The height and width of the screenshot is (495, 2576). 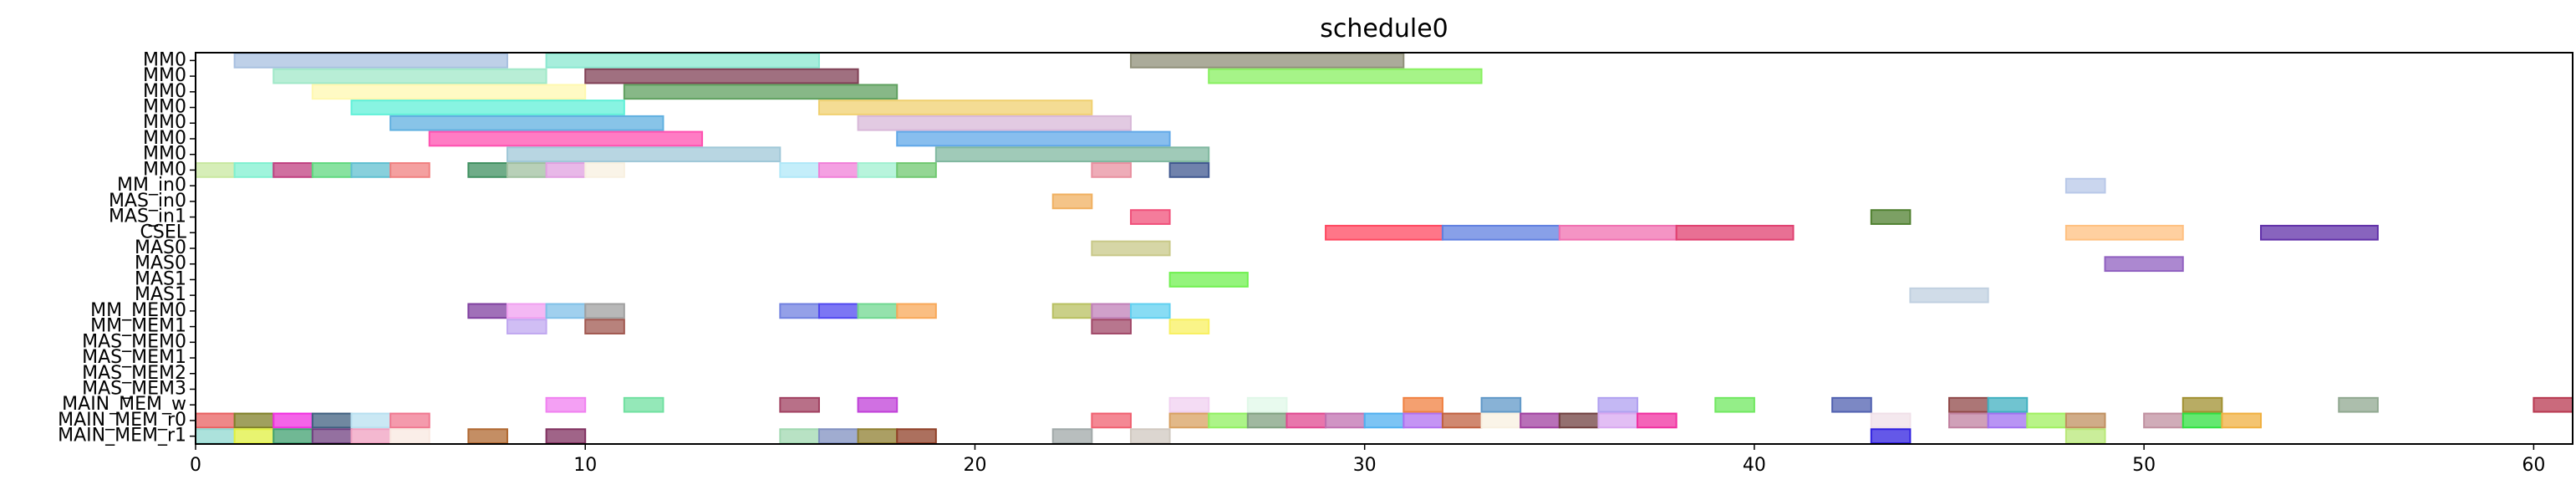 What do you see at coordinates (163, 232) in the screenshot?
I see `row-label: CSEL` at bounding box center [163, 232].